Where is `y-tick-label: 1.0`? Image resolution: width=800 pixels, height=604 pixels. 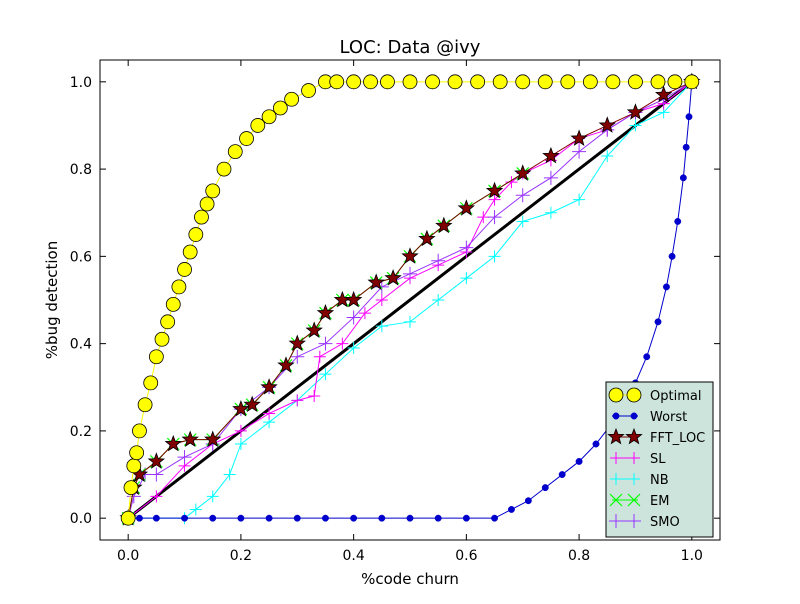 y-tick-label: 1.0 is located at coordinates (81, 83).